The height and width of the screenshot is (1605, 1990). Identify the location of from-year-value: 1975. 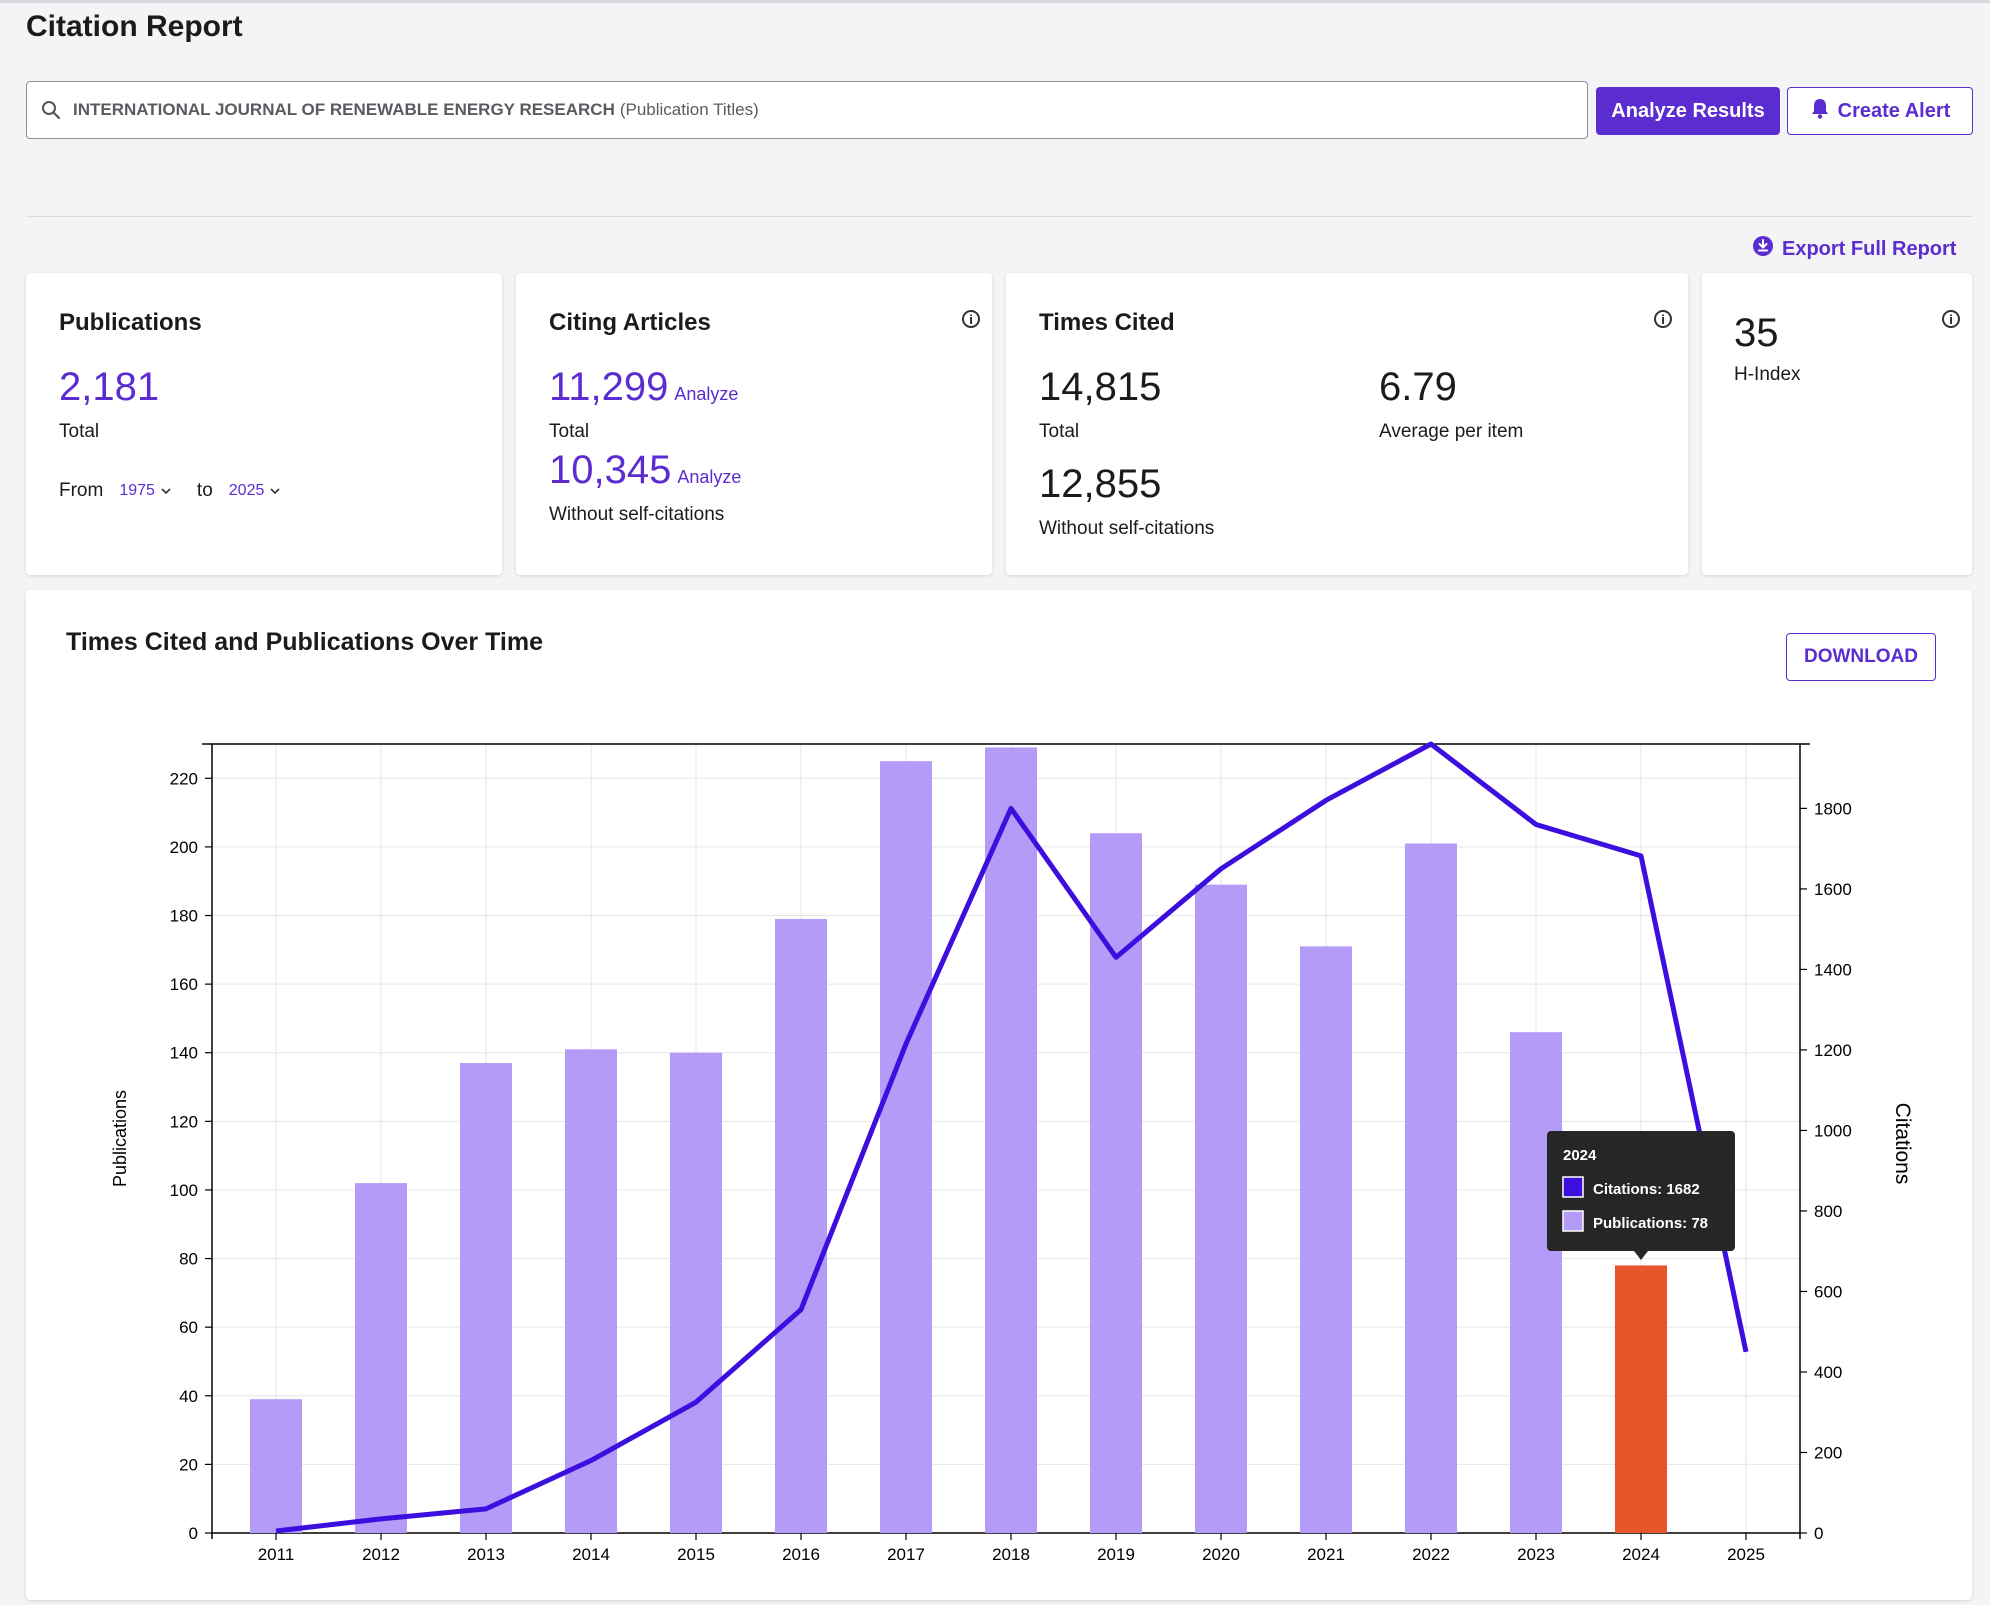
(137, 490).